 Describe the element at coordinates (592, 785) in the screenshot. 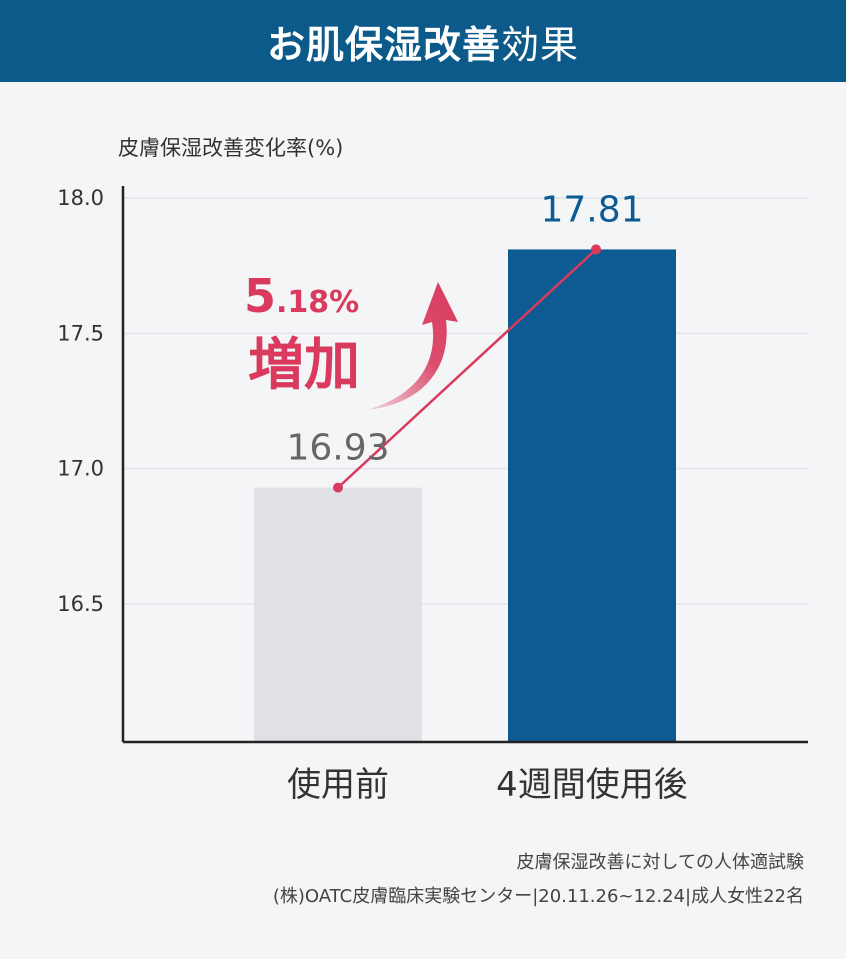

I see `x-tick-label: 4週間使用後` at that location.